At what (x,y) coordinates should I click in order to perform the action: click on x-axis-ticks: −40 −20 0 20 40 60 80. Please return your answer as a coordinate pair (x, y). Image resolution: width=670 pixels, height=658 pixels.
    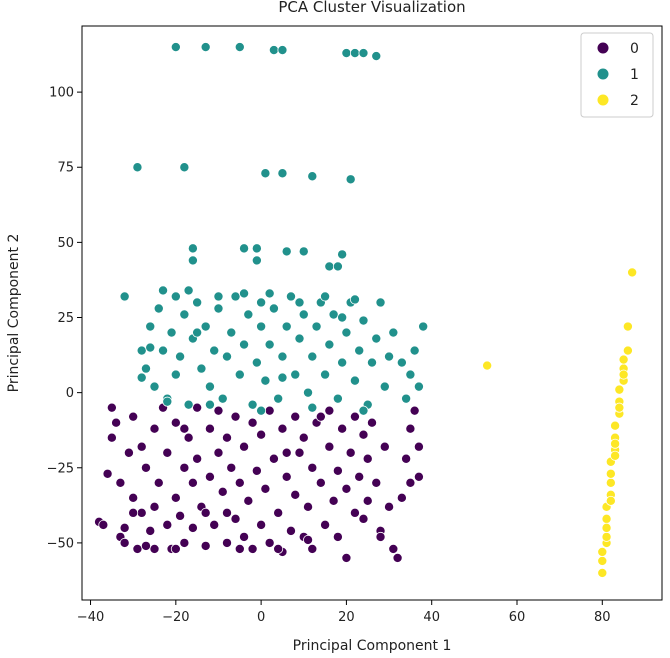
    Looking at the image, I should click on (344, 612).